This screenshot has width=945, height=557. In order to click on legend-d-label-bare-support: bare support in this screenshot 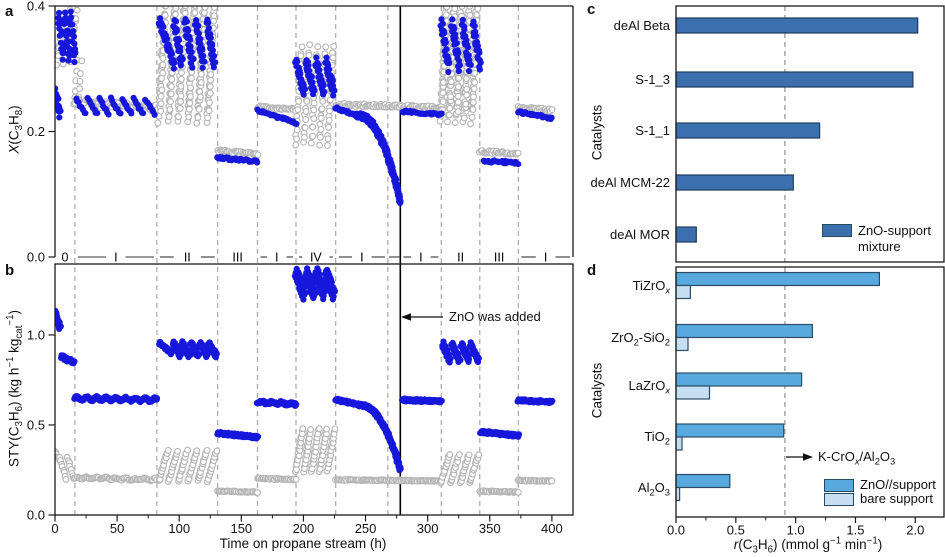, I will do `click(896, 498)`.